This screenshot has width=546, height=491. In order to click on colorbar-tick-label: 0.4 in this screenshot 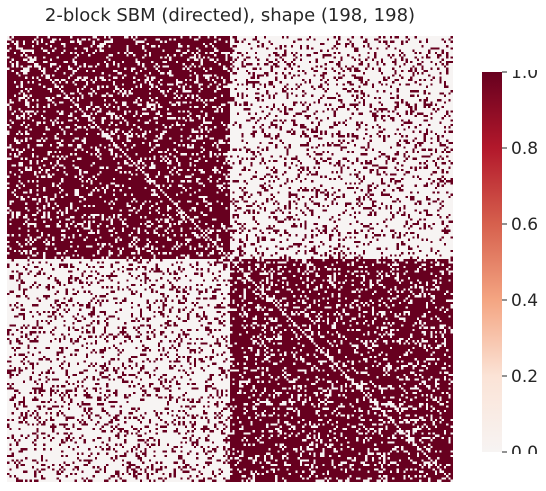, I will do `click(524, 301)`.